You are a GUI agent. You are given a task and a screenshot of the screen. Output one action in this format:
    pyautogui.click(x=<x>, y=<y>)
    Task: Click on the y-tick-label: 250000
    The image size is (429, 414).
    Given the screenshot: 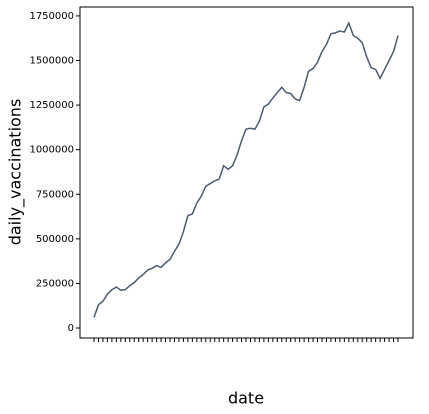 What is the action you would take?
    pyautogui.click(x=55, y=283)
    